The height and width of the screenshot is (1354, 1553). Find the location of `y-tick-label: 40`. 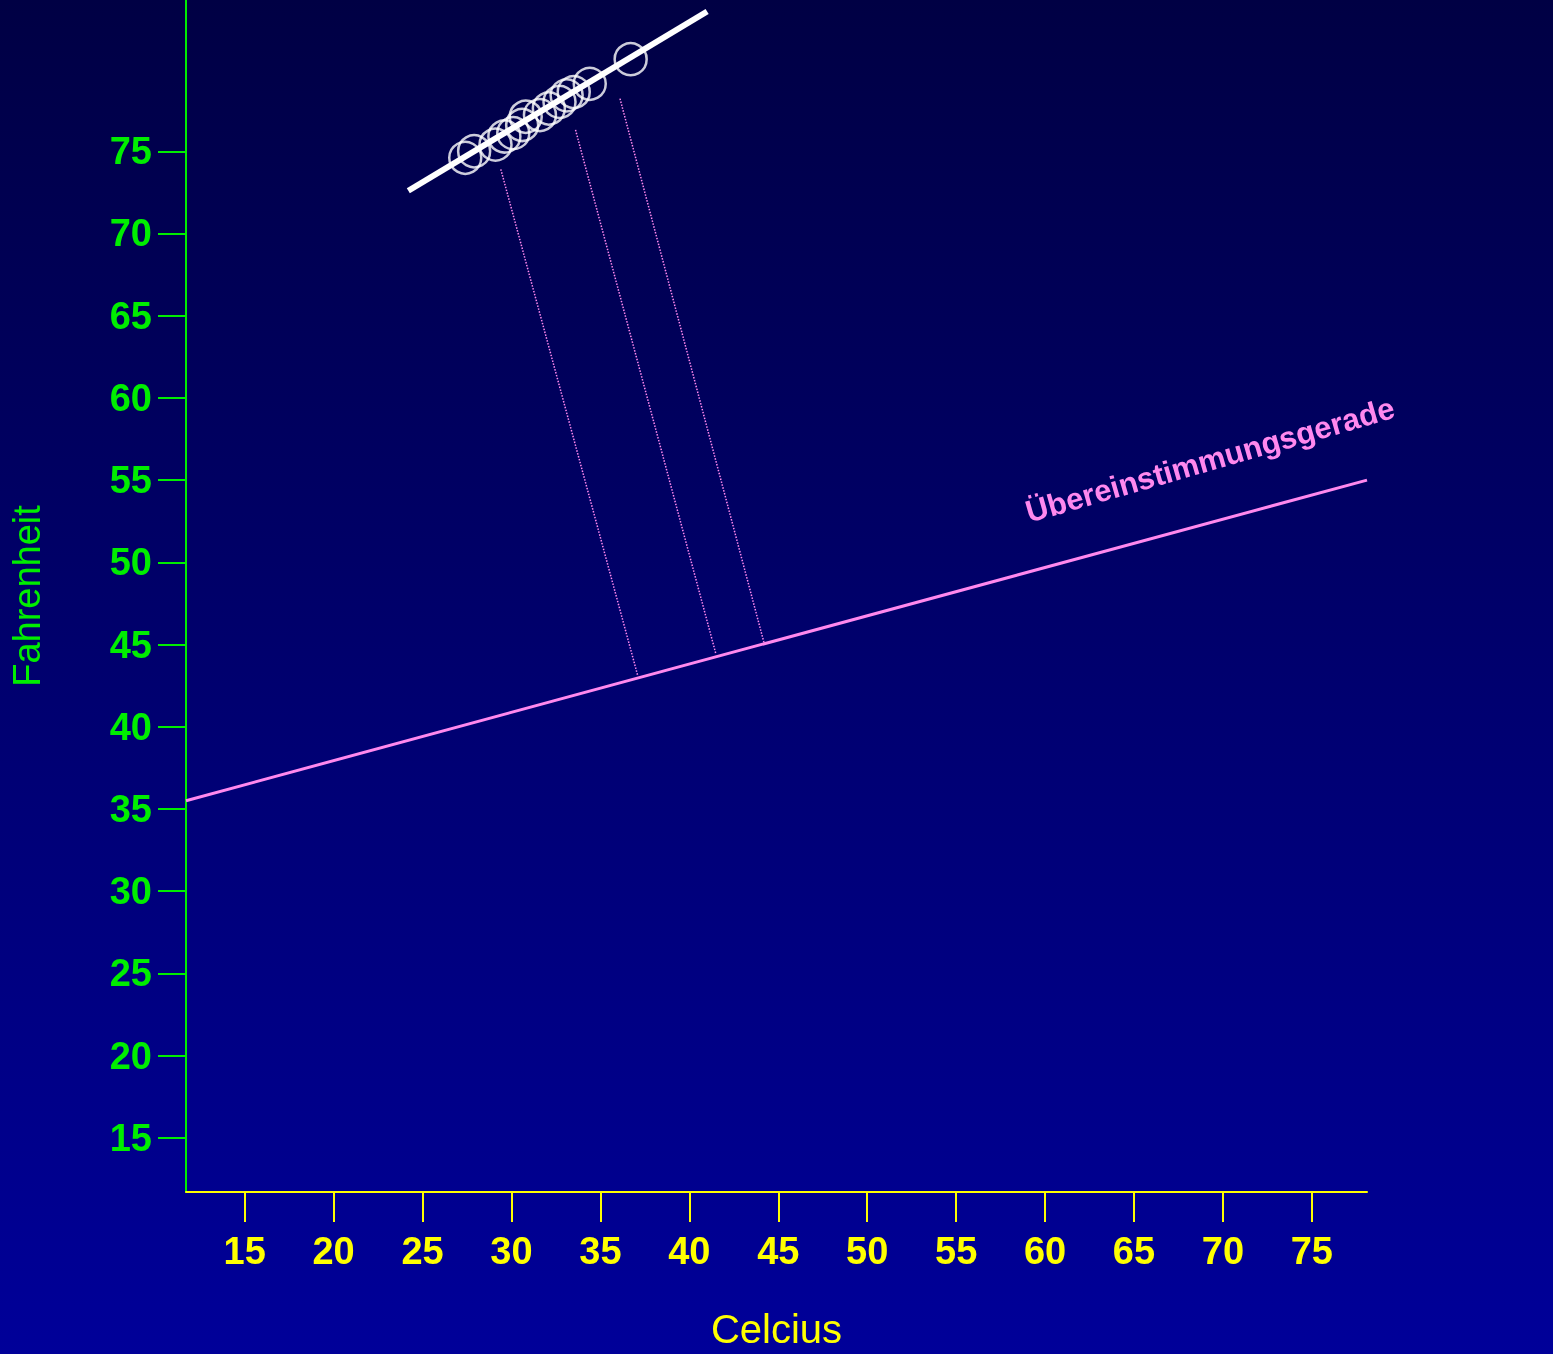

y-tick-label: 40 is located at coordinates (130, 726).